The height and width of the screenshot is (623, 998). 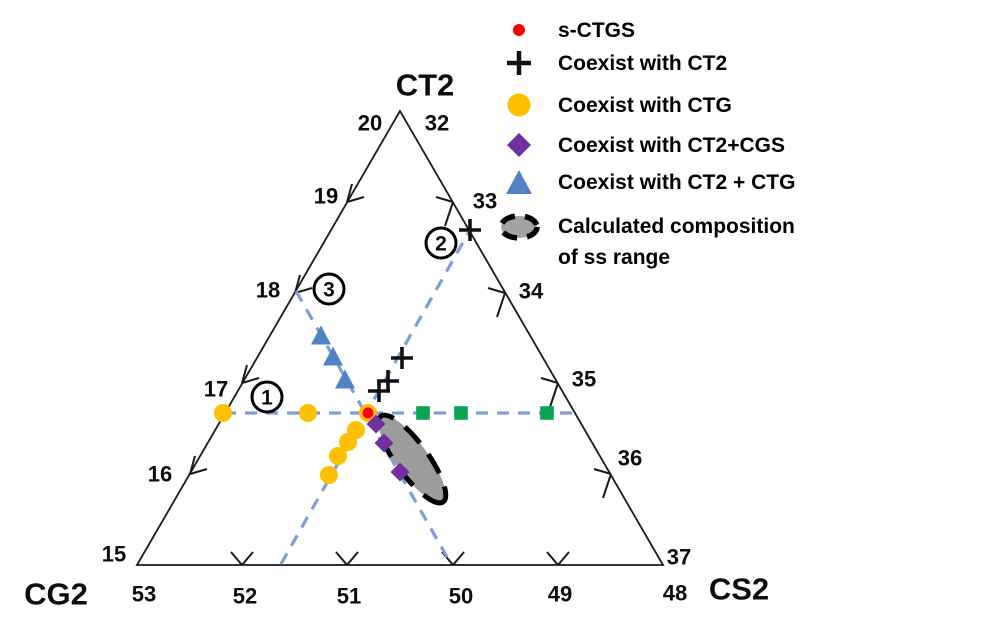 I want to click on dot-marker, so click(x=519, y=30).